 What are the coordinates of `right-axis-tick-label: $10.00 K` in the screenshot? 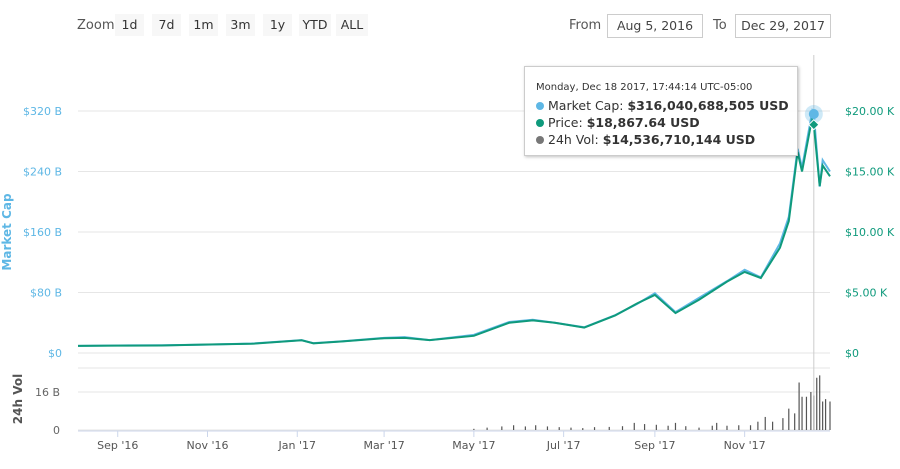 It's located at (870, 232).